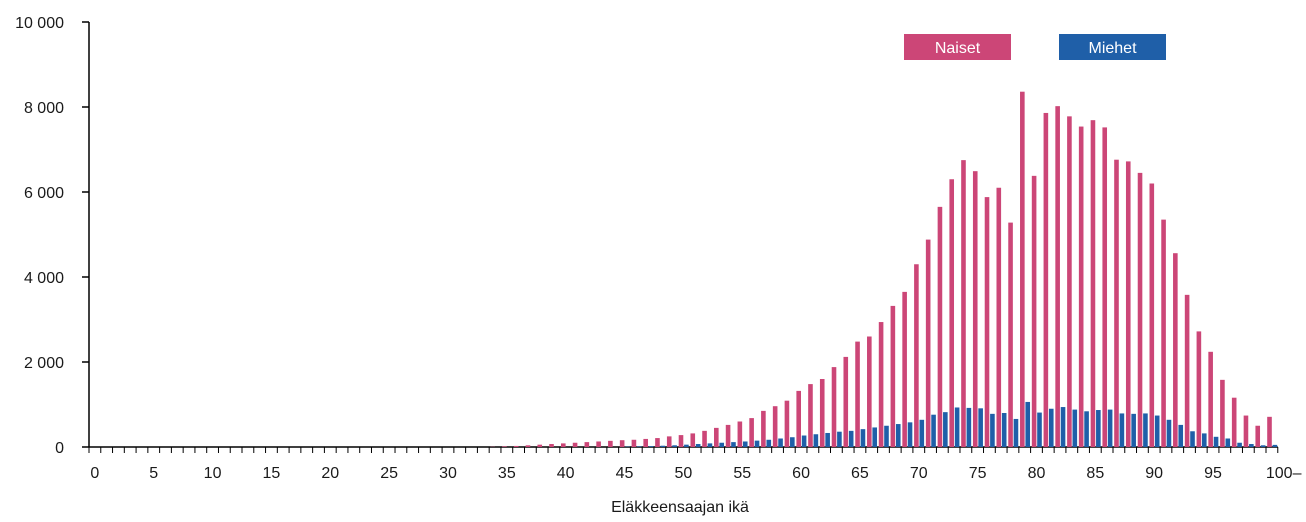 The image size is (1306, 522). What do you see at coordinates (52, 236) in the screenshot?
I see `y-axis: 0 2 000 4 000 6 000 8 000 10 000` at bounding box center [52, 236].